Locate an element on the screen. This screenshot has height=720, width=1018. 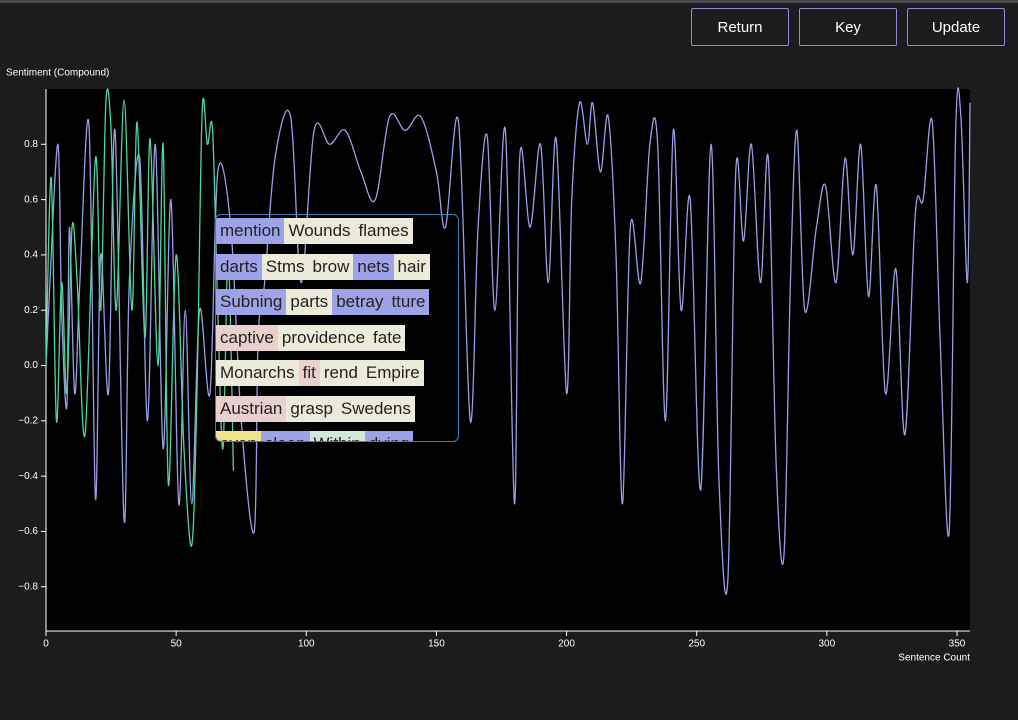
word-chip: fate is located at coordinates (387, 337).